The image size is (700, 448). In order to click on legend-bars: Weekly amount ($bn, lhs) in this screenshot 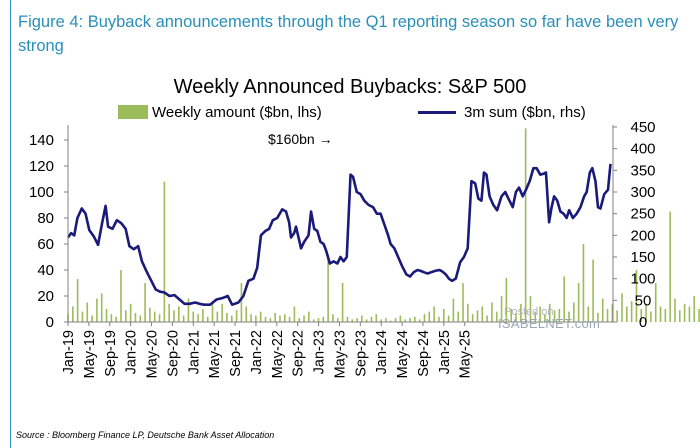, I will do `click(220, 112)`.